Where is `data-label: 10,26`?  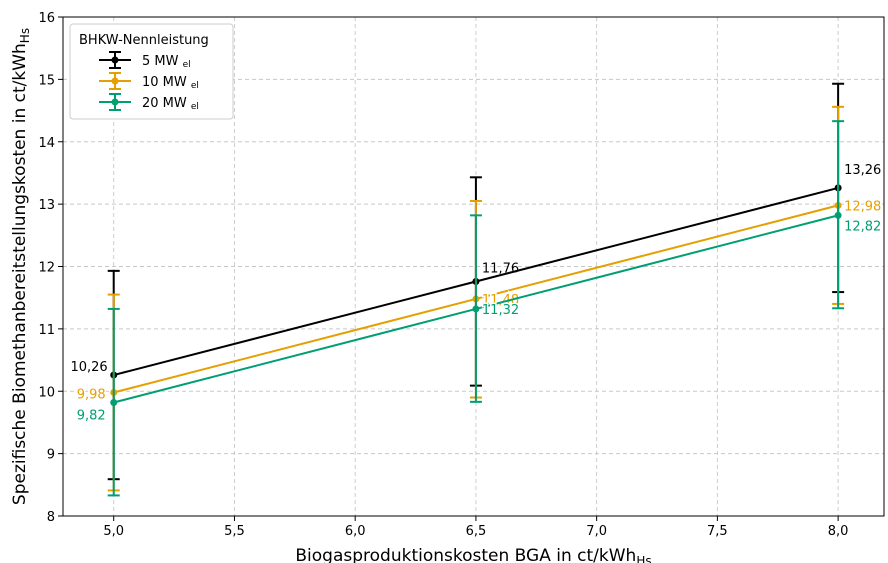 data-label: 10,26 is located at coordinates (88, 367).